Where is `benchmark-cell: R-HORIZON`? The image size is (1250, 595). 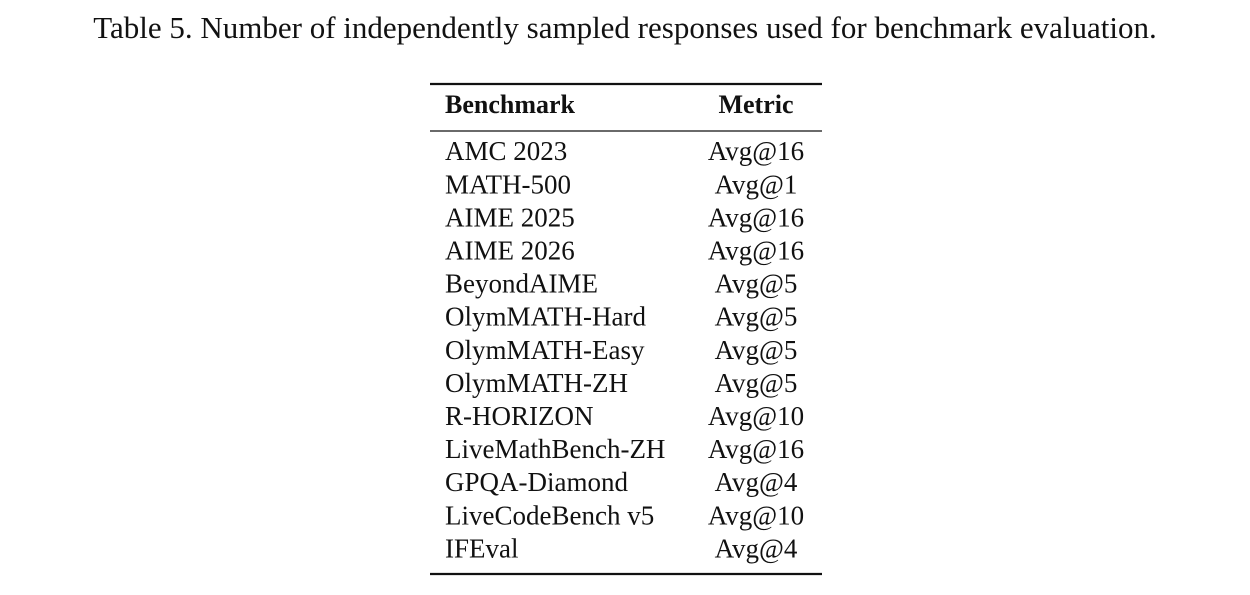 benchmark-cell: R-HORIZON is located at coordinates (519, 416).